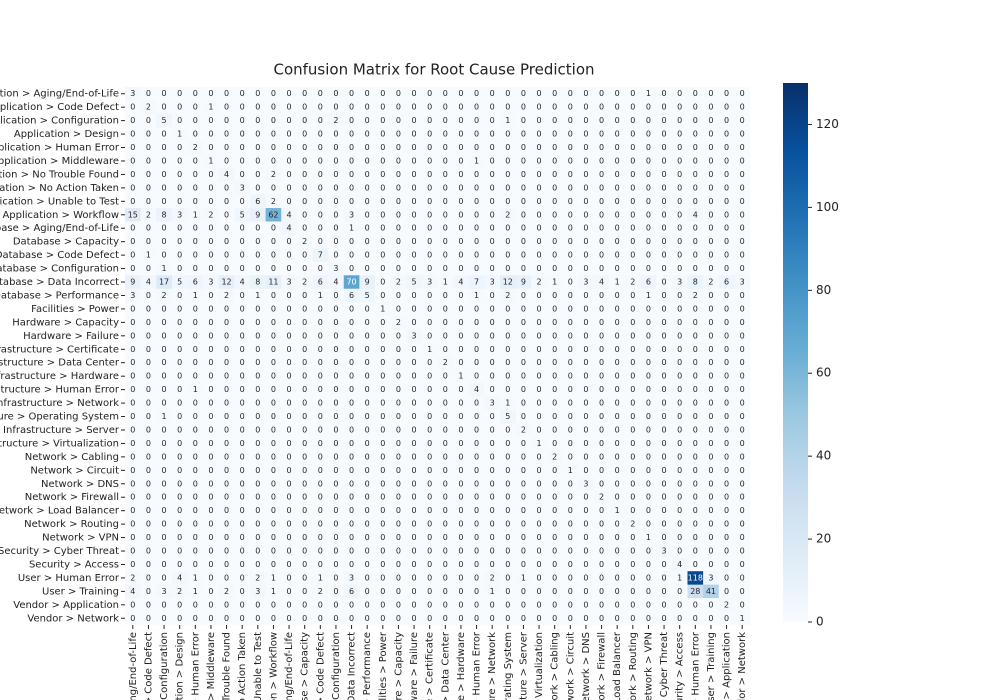 The width and height of the screenshot is (1000, 700). What do you see at coordinates (648, 666) in the screenshot?
I see `x-tick-label: Network > VPN` at bounding box center [648, 666].